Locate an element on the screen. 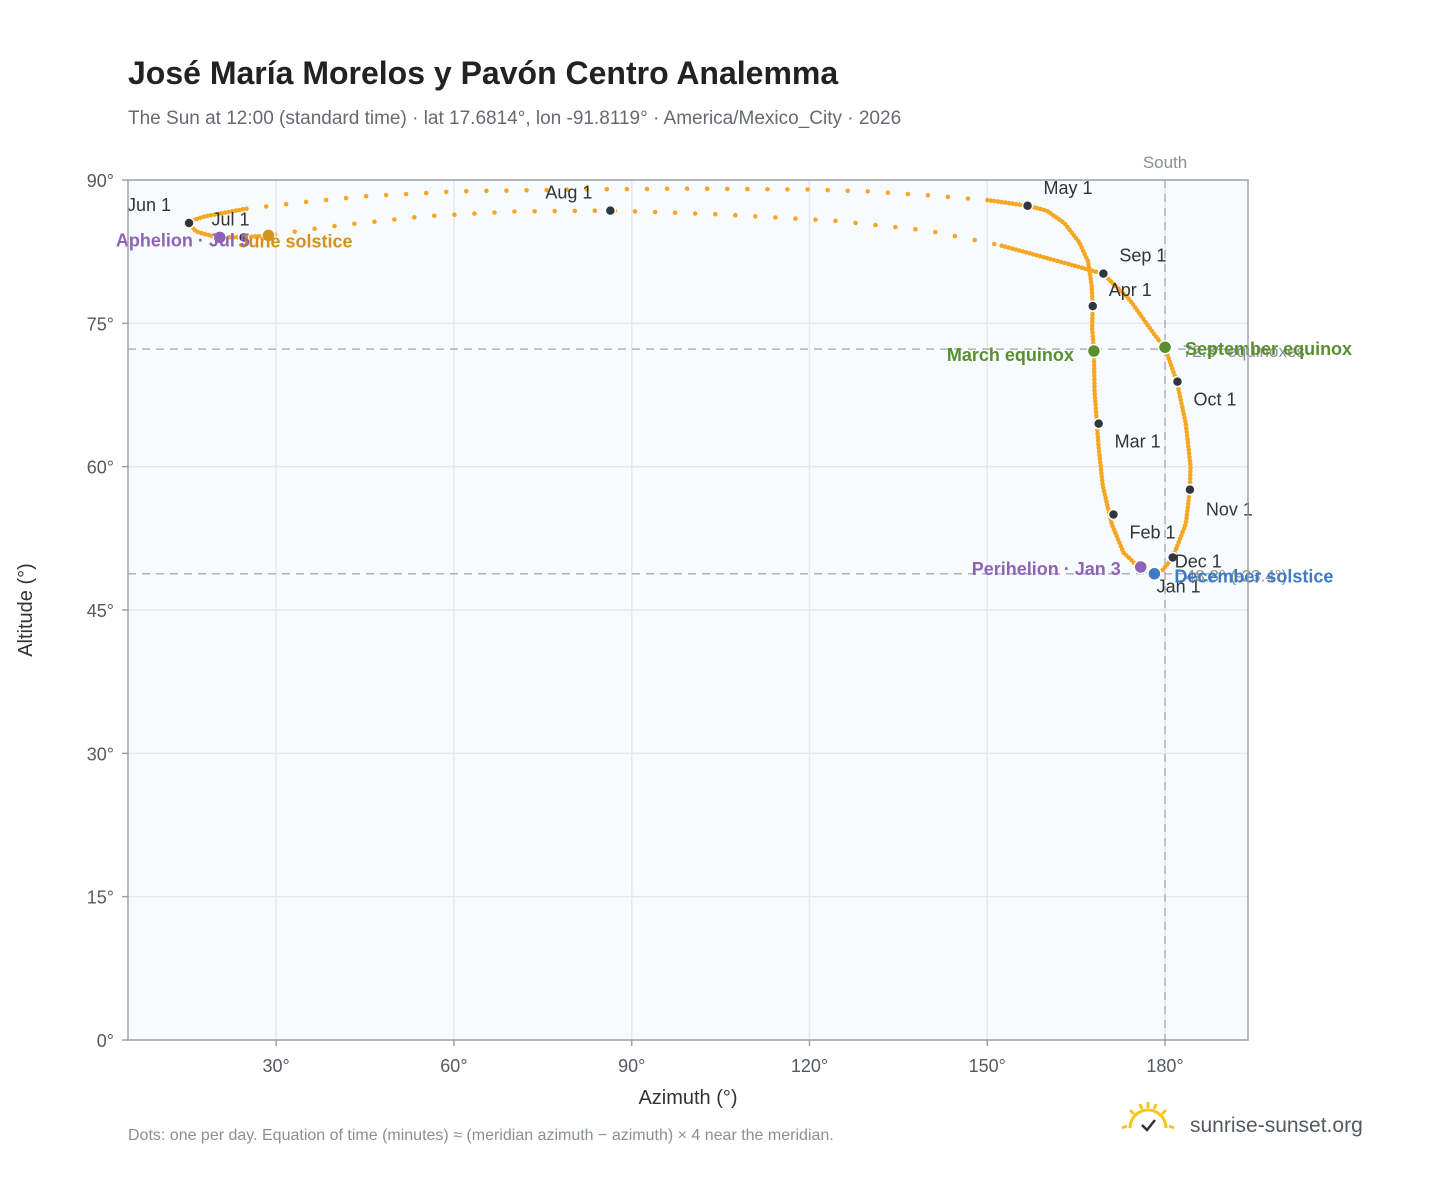 Image resolution: width=1448 pixels, height=1188 pixels. y-tick-label: 0° is located at coordinates (105, 1041).